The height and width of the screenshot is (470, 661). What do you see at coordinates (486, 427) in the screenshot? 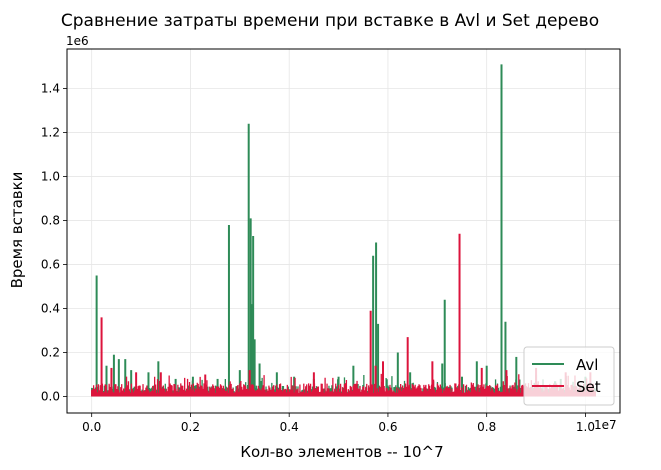
I see `x-tick-label: 0.8` at bounding box center [486, 427].